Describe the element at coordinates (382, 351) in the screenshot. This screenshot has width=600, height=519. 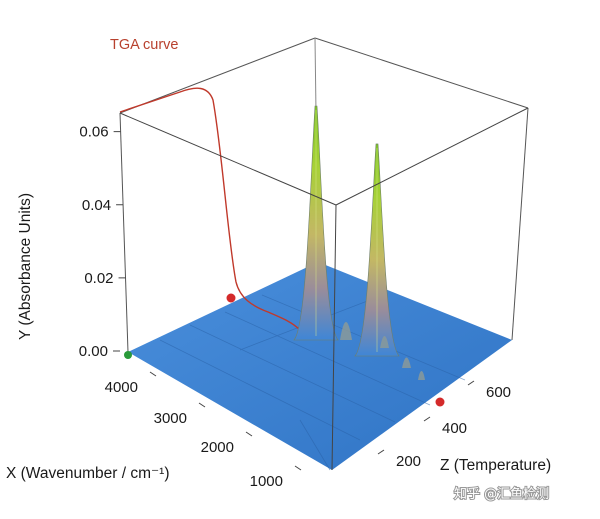
I see `ripple-group` at that location.